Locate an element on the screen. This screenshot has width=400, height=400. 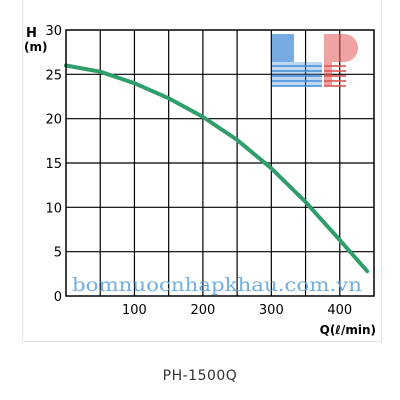
y-tick-label: 15 is located at coordinates (53, 164).